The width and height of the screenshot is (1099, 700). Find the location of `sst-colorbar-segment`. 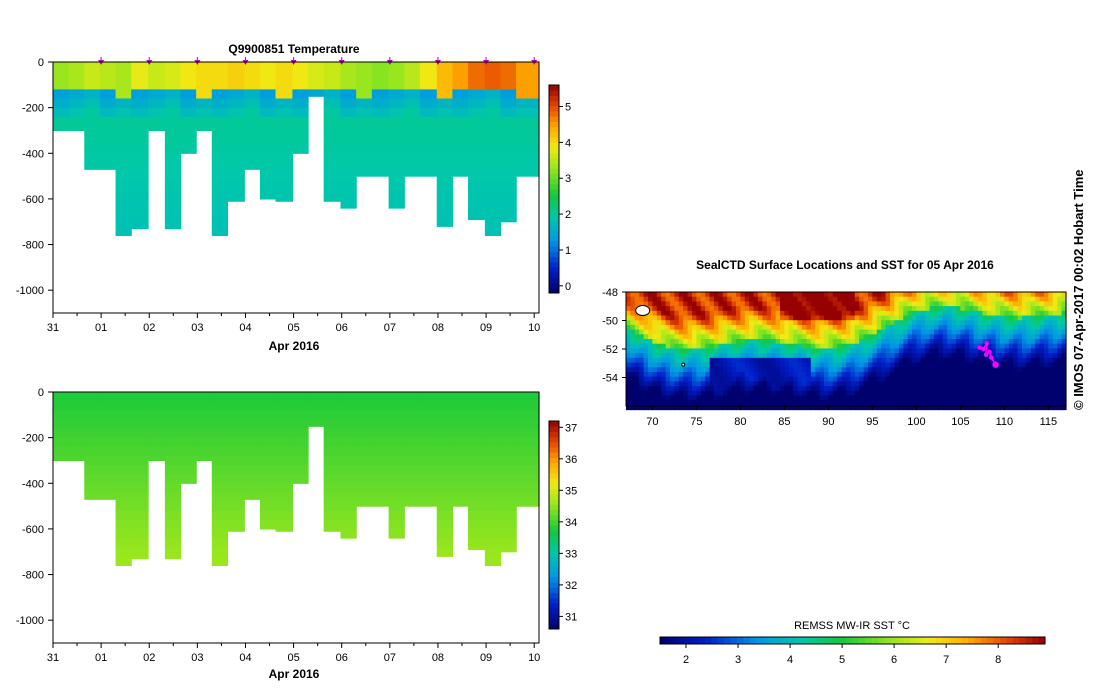

sst-colorbar-segment is located at coordinates (869, 640).